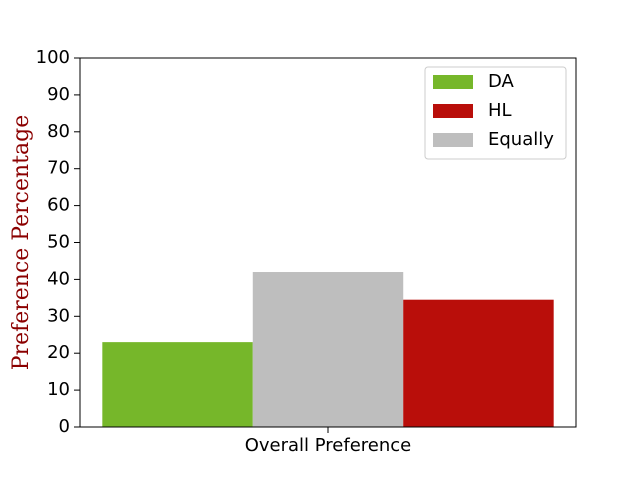 Image resolution: width=640 pixels, height=480 pixels. What do you see at coordinates (53, 57) in the screenshot?
I see `y-tick-label: 100` at bounding box center [53, 57].